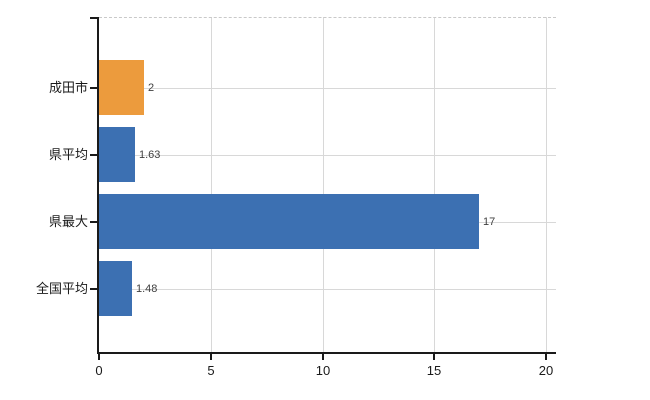 This screenshot has height=400, width=650. Describe the element at coordinates (147, 289) in the screenshot. I see `value-label: 1.48` at that location.